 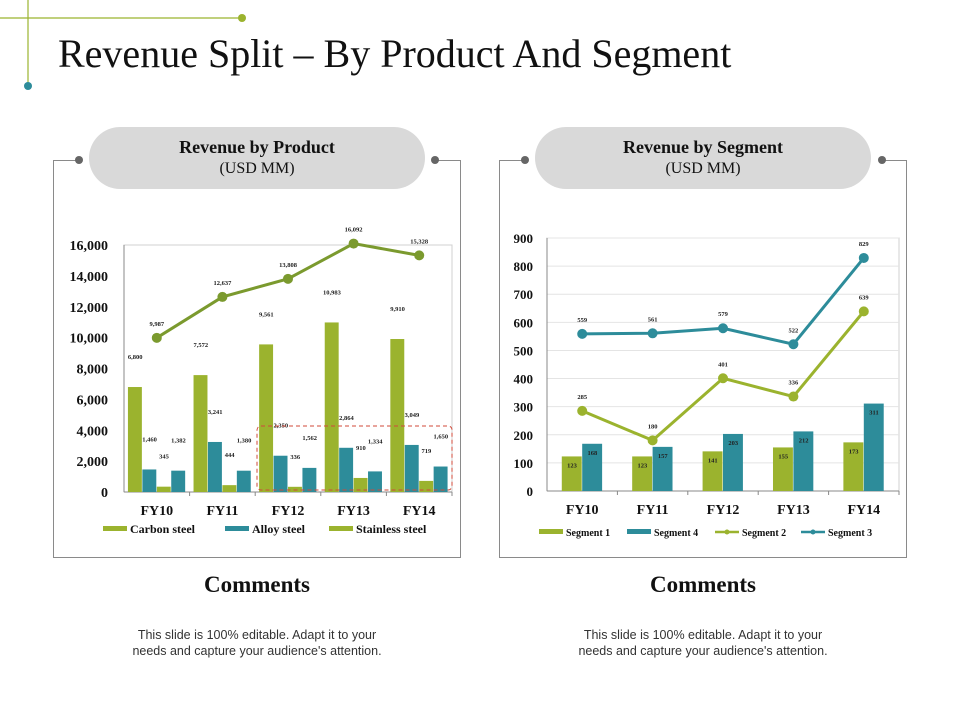 What do you see at coordinates (419, 241) in the screenshot?
I see `data-label: 15,328` at bounding box center [419, 241].